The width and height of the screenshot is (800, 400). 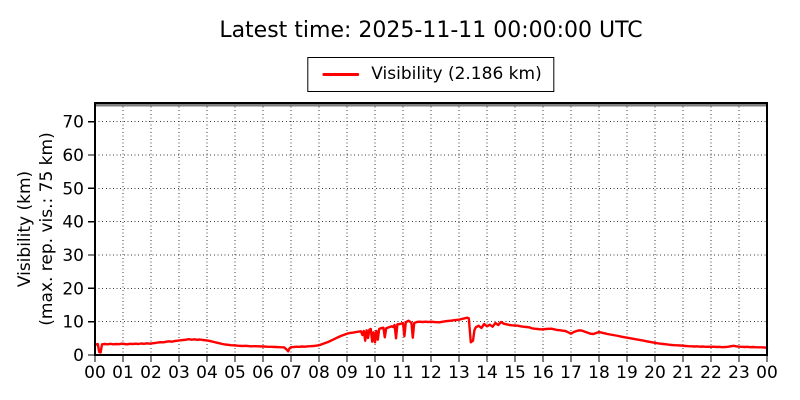 I want to click on svg-text: 08, so click(x=319, y=373).